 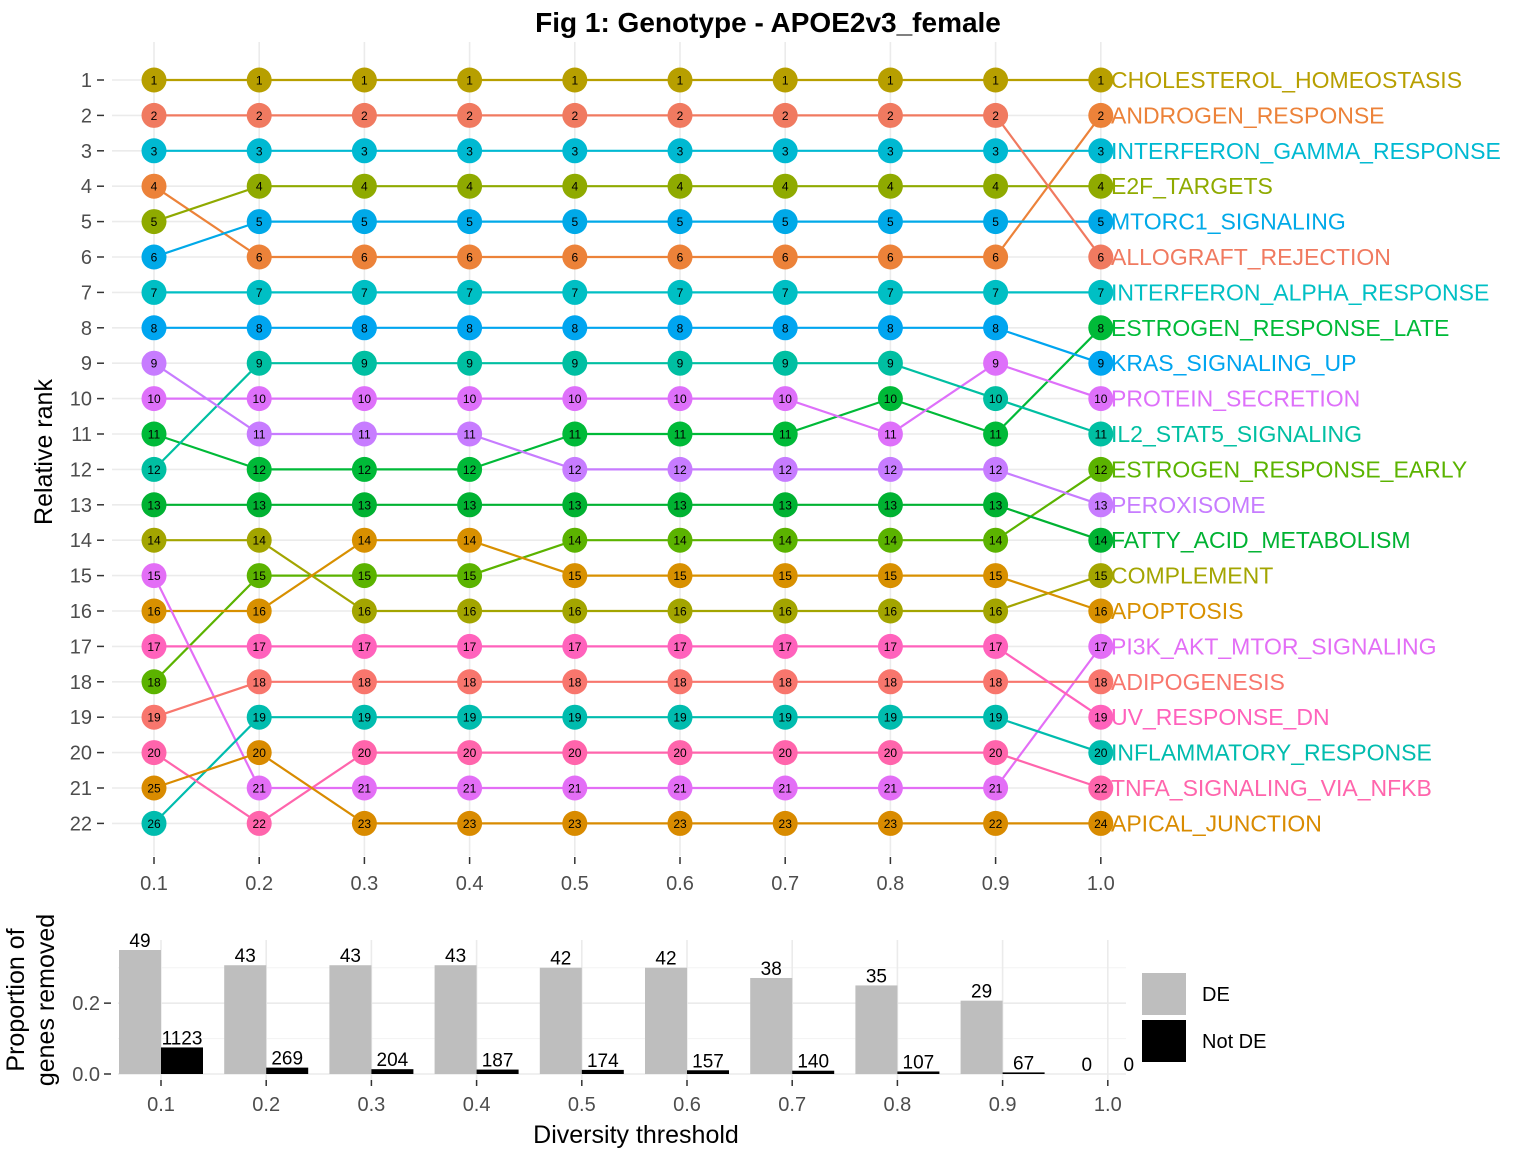 What do you see at coordinates (1192, 576) in the screenshot?
I see `pathway-label: COMPLEMENT` at bounding box center [1192, 576].